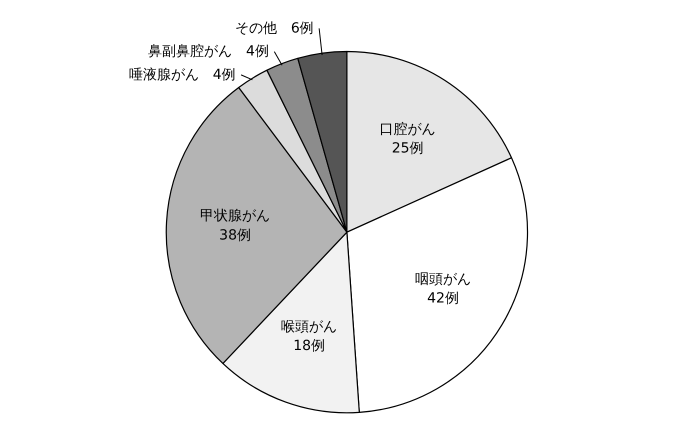 The image size is (700, 434). Describe the element at coordinates (274, 28) in the screenshot. I see `slice-label: その他 6例` at that location.